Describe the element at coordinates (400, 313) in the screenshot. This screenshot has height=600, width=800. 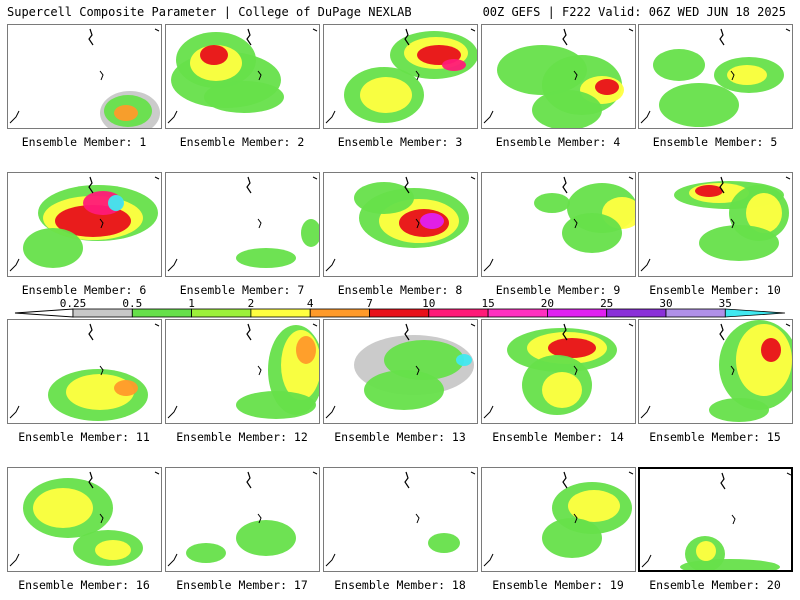
I see `color-scale-bar` at that location.